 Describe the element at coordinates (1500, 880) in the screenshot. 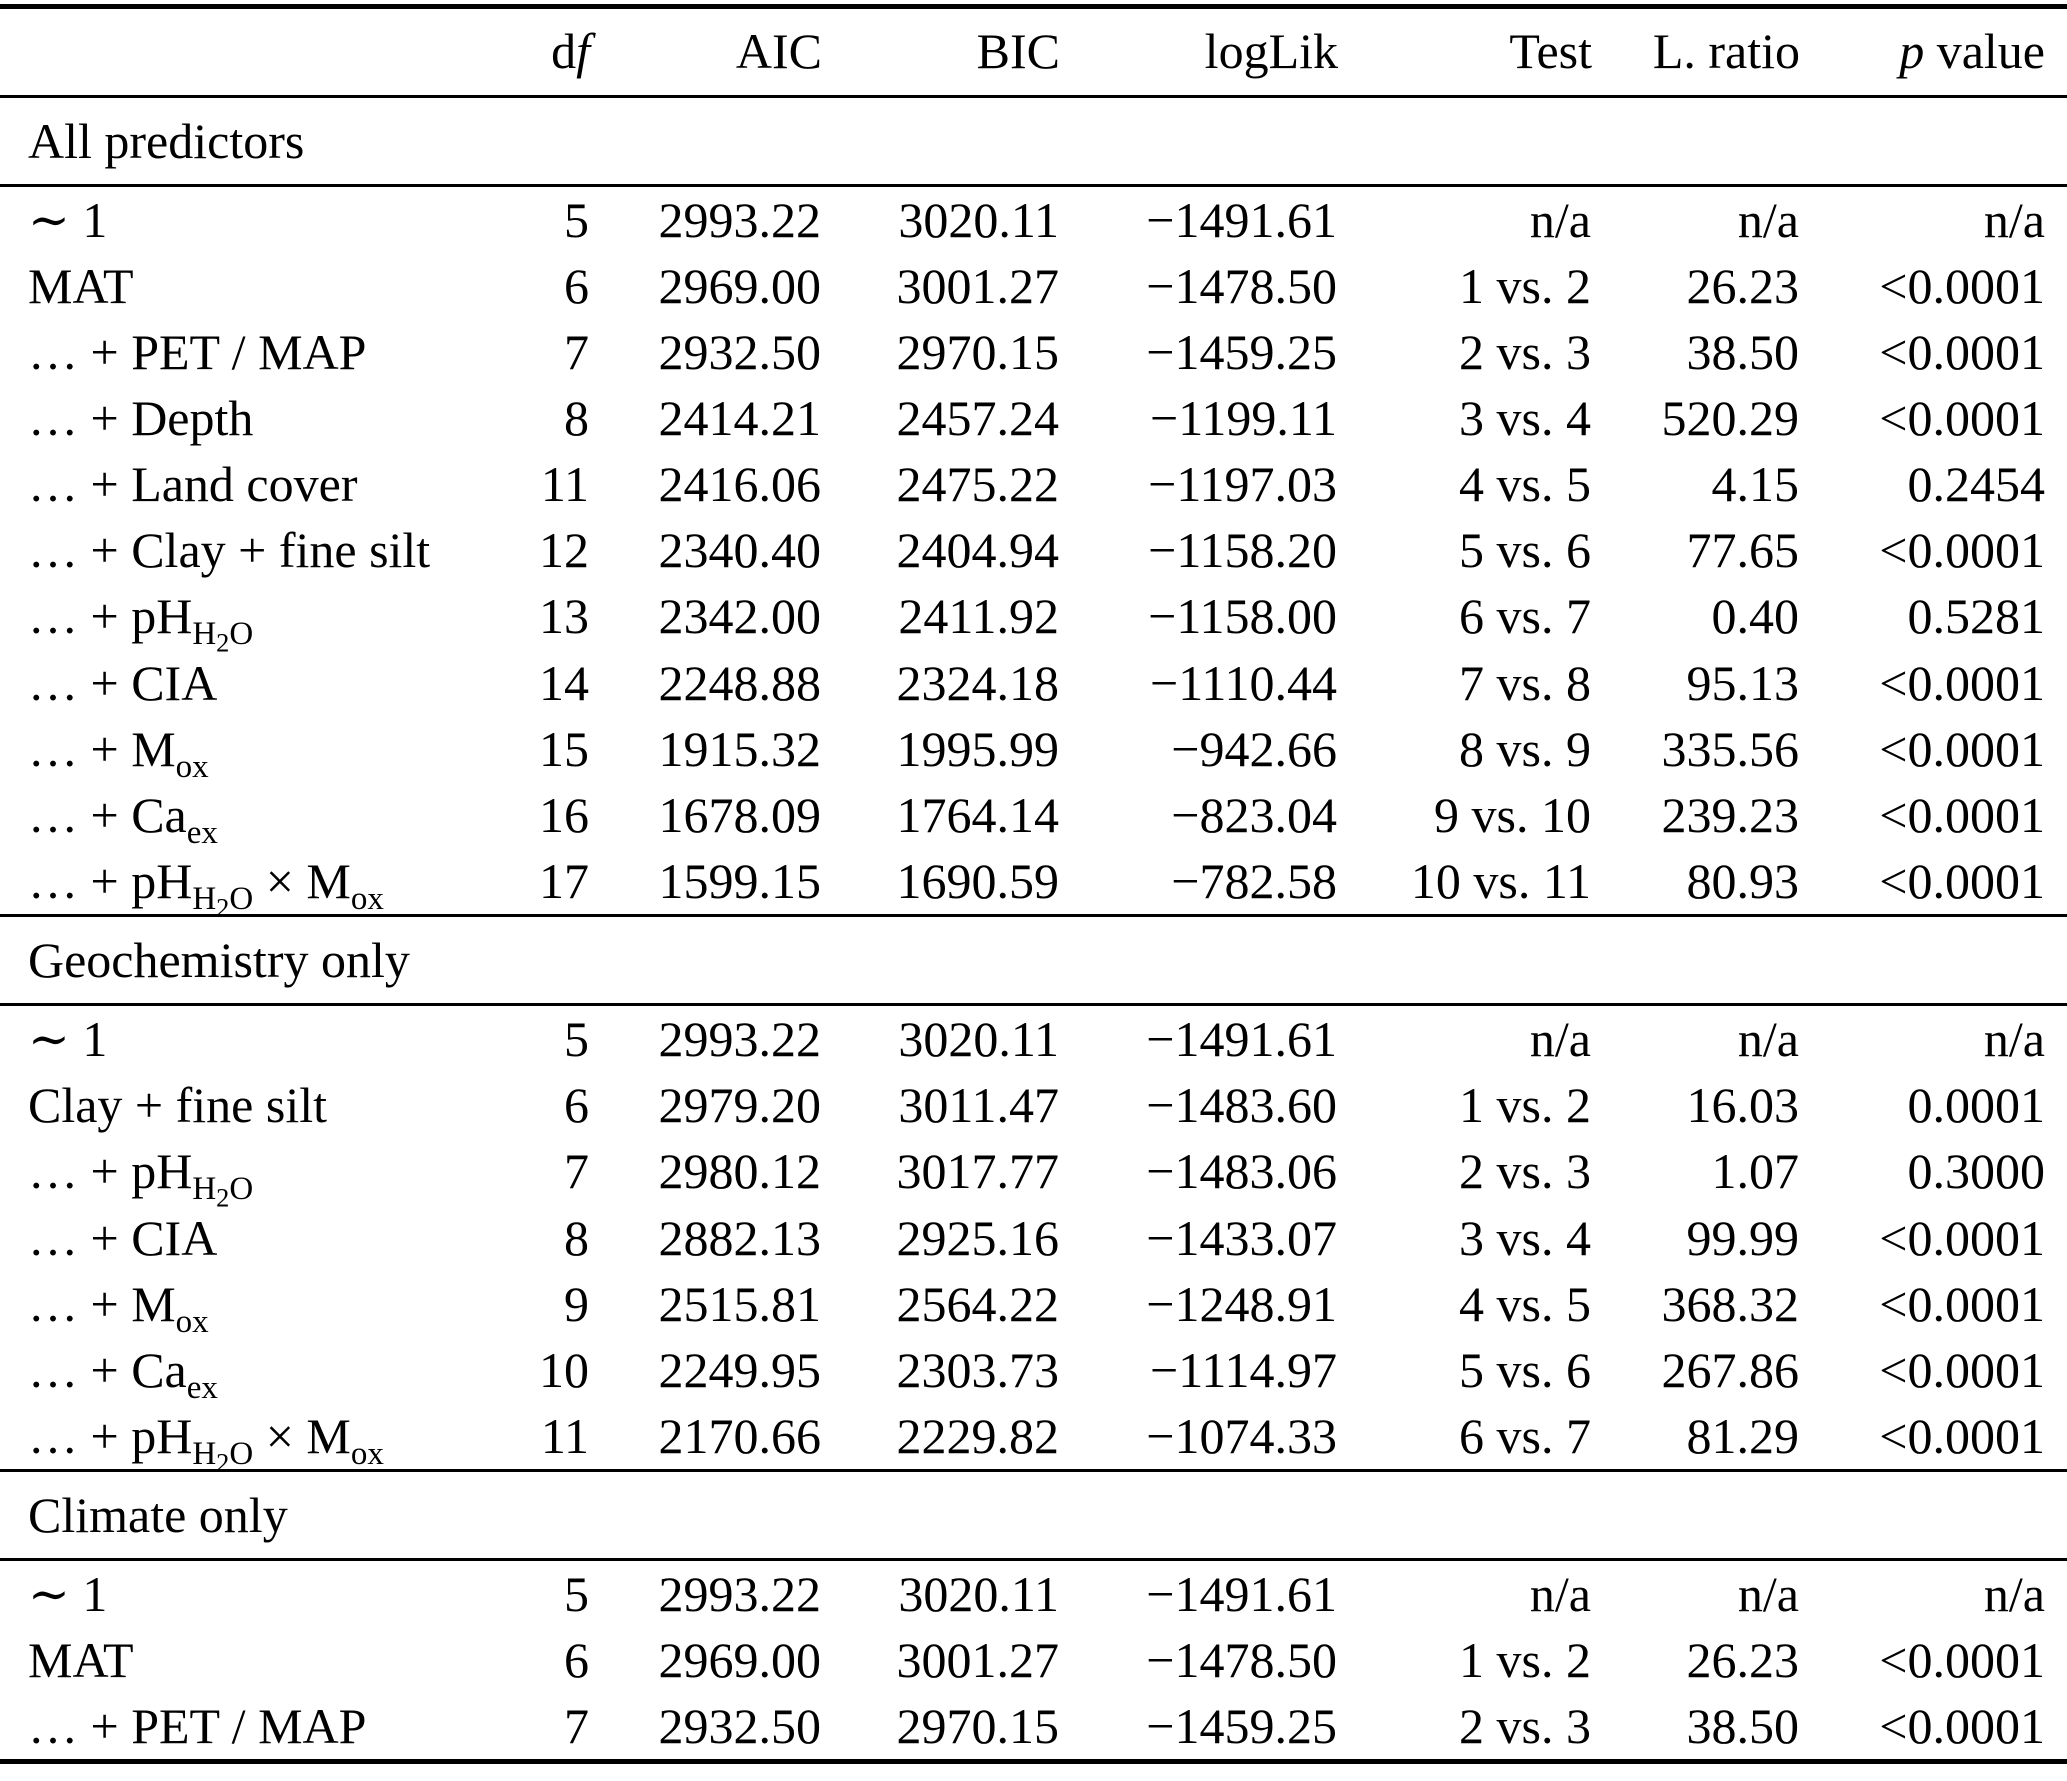

I see `cell-test: 10 vs. 11` at that location.